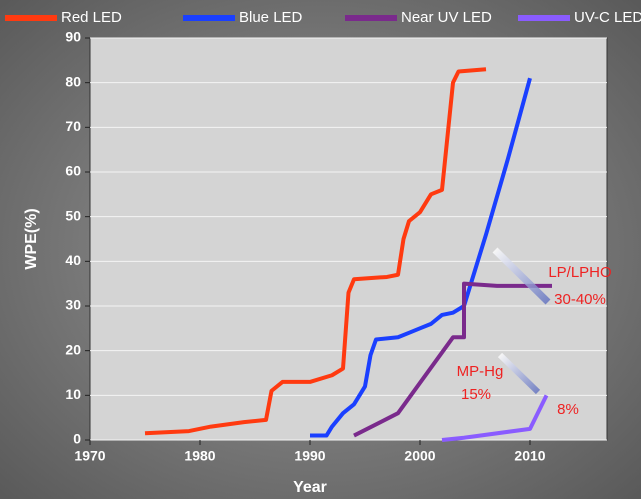 The height and width of the screenshot is (499, 641). What do you see at coordinates (73, 81) in the screenshot?
I see `y-tick-label: 80` at bounding box center [73, 81].